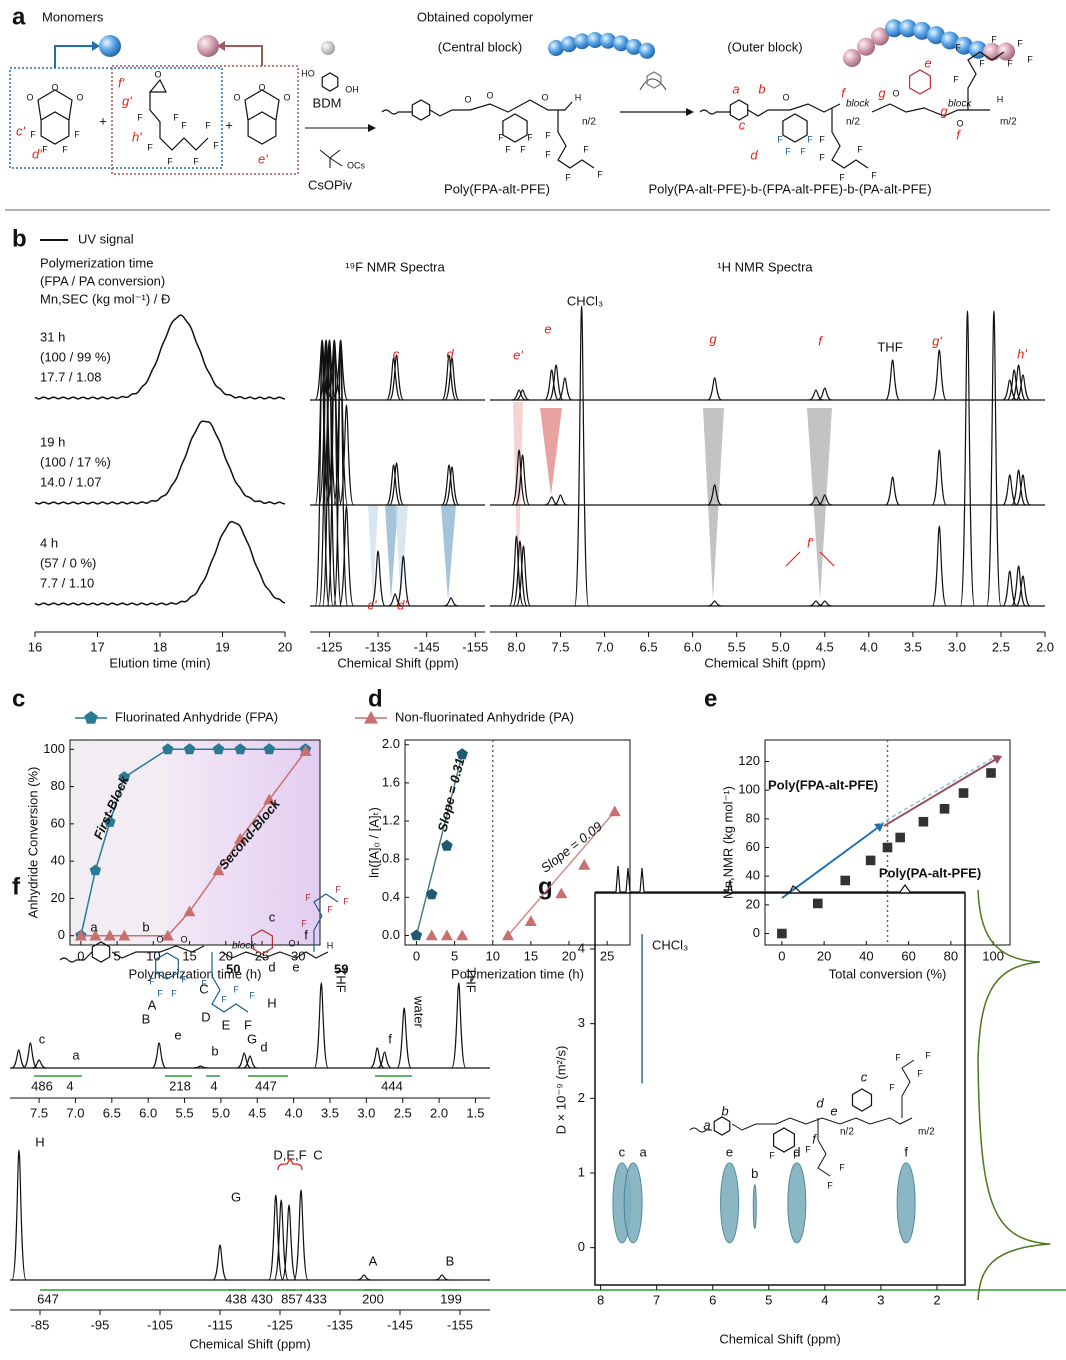 The height and width of the screenshot is (1360, 1066). I want to click on trace-label: (100 / 17 %), so click(75, 461).